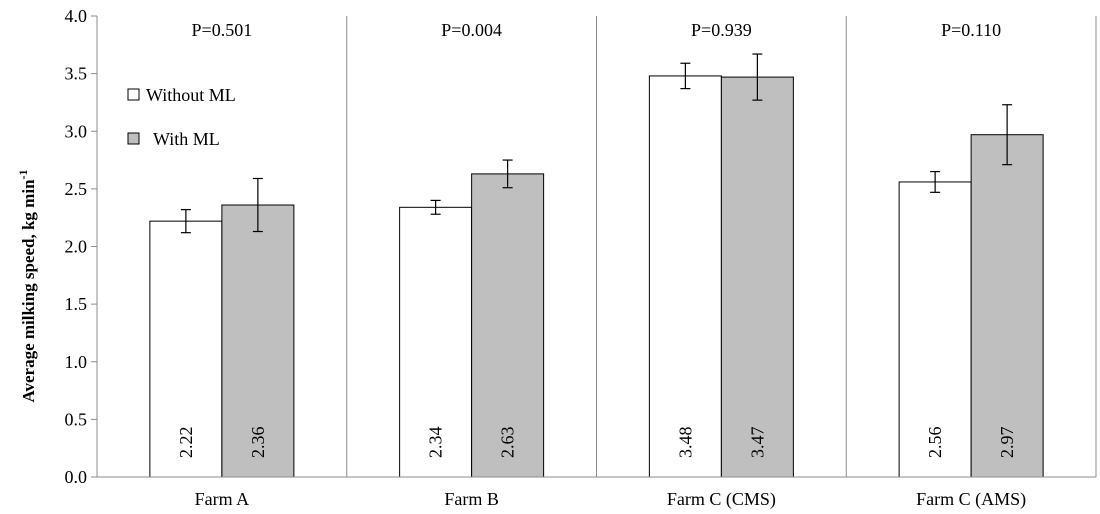 This screenshot has width=1100, height=514. I want to click on y-axis-title-text: Average milking speed, kg min, so click(28, 291).